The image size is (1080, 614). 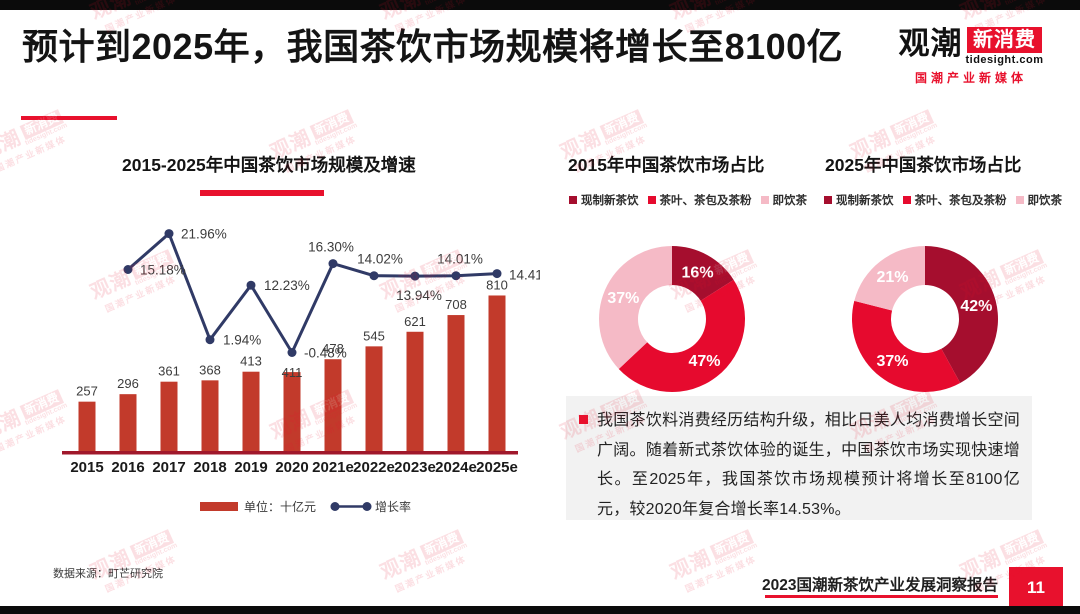 I want to click on growth-rate-label: 16.30%, so click(x=331, y=247).